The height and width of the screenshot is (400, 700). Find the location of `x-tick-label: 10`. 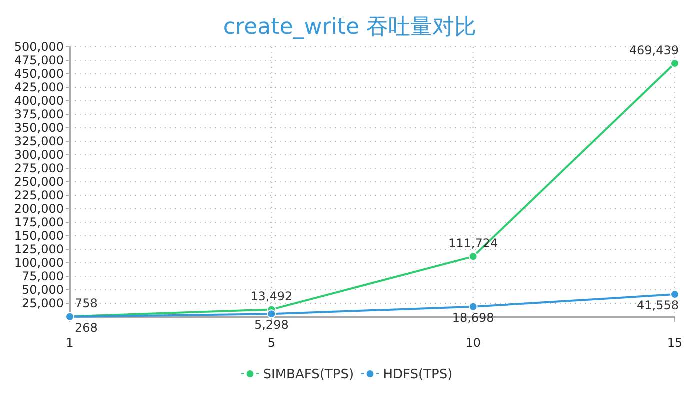

x-tick-label: 10 is located at coordinates (473, 343).